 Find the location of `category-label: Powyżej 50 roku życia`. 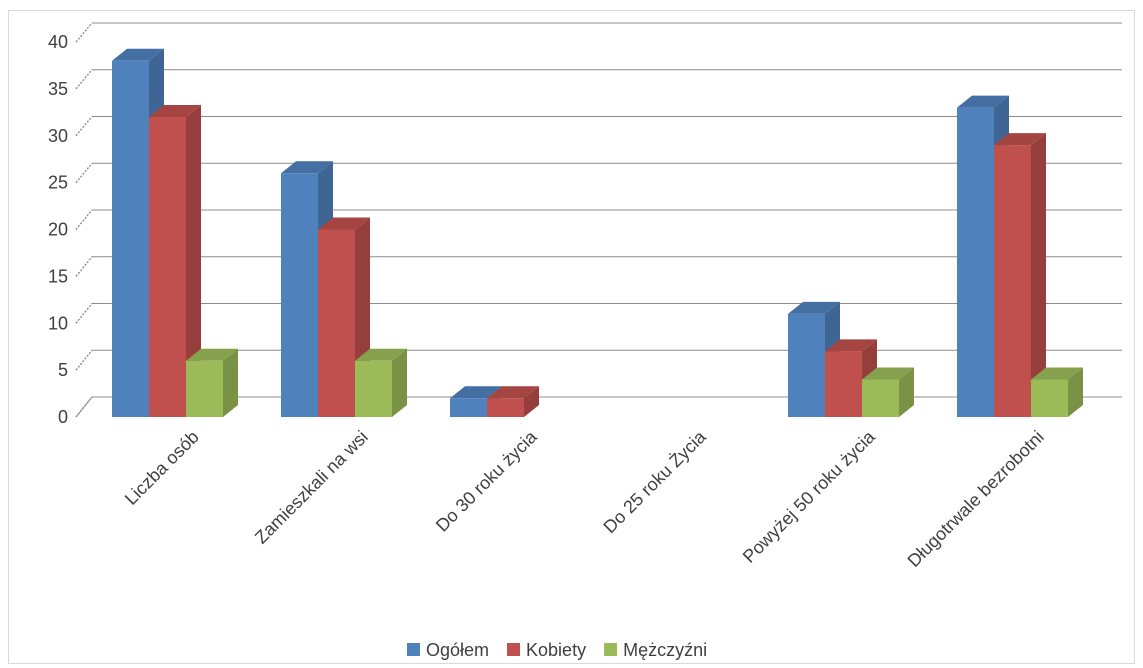

category-label: Powyżej 50 roku życia is located at coordinates (809, 496).